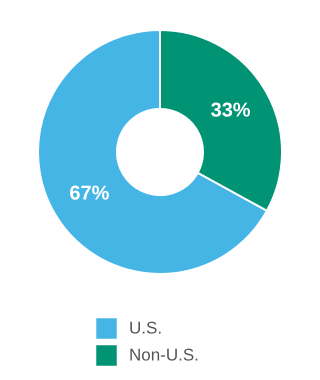 This screenshot has height=380, width=320. What do you see at coordinates (230, 110) in the screenshot?
I see `data-label: 33%` at bounding box center [230, 110].